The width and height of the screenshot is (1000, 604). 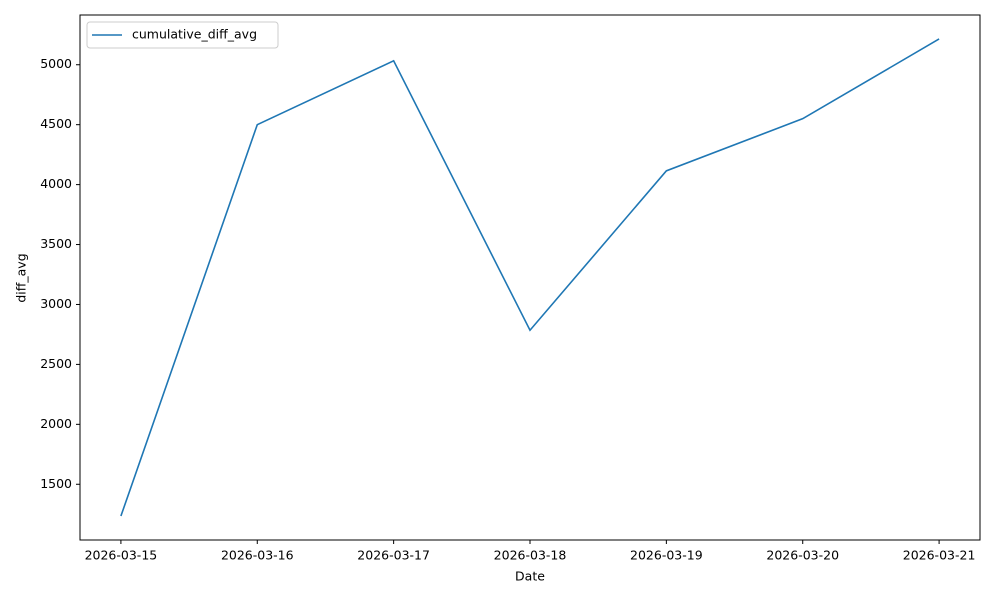 What do you see at coordinates (530, 555) in the screenshot?
I see `x-tick-label: 2026-03-18` at bounding box center [530, 555].